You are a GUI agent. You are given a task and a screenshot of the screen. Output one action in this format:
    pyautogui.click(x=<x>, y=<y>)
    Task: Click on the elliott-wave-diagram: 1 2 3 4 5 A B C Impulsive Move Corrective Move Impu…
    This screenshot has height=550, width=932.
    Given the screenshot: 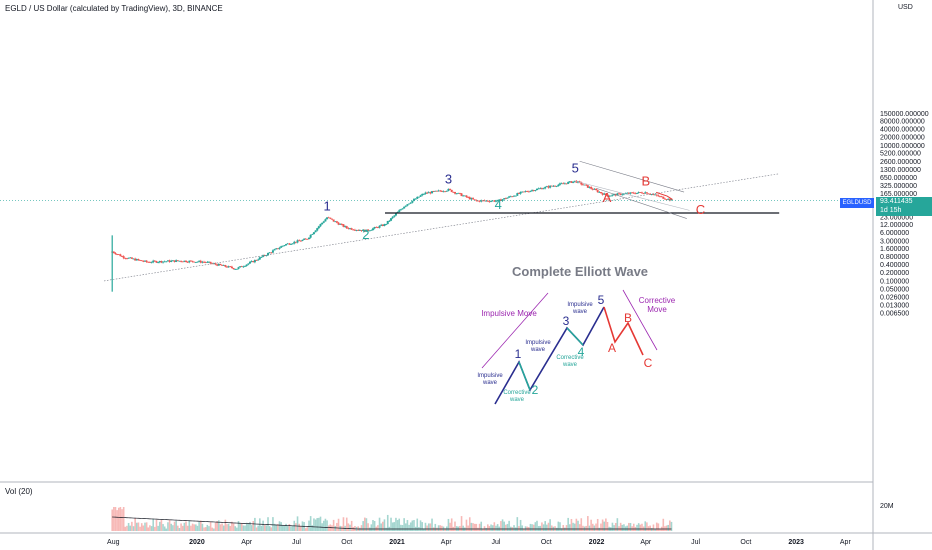 What is the action you would take?
    pyautogui.click(x=576, y=347)
    